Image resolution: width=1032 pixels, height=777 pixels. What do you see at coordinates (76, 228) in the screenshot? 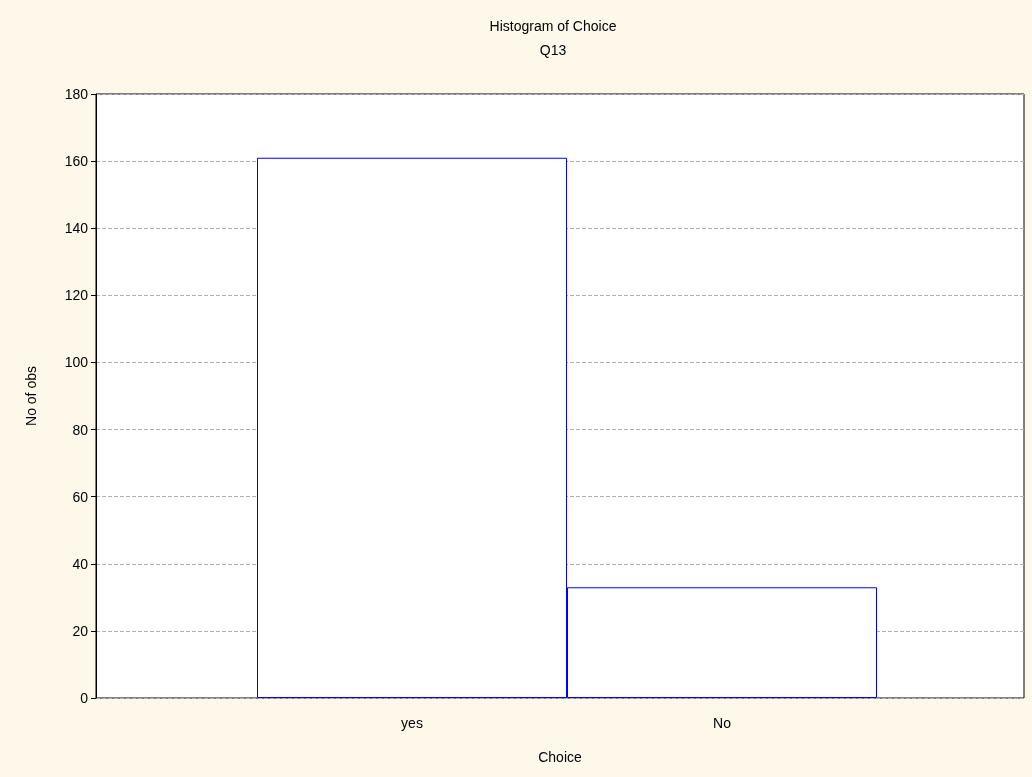
I see `y-tick-label: 140` at bounding box center [76, 228].